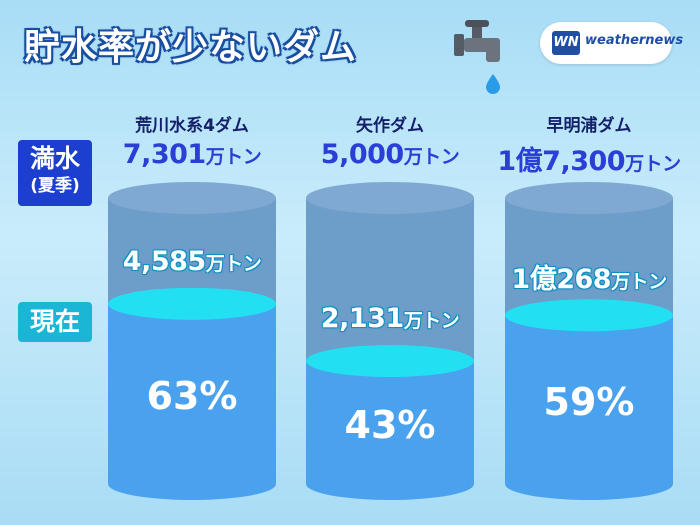  I want to click on dam-name: 荒川水系4ダム, so click(192, 126).